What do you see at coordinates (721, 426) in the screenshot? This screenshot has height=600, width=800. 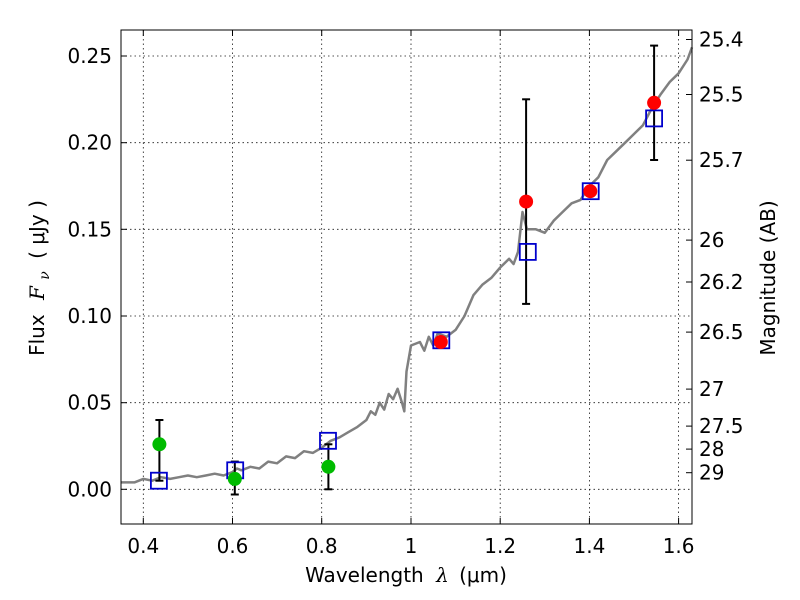 I see `mag-tick-label: 27.5` at bounding box center [721, 426].